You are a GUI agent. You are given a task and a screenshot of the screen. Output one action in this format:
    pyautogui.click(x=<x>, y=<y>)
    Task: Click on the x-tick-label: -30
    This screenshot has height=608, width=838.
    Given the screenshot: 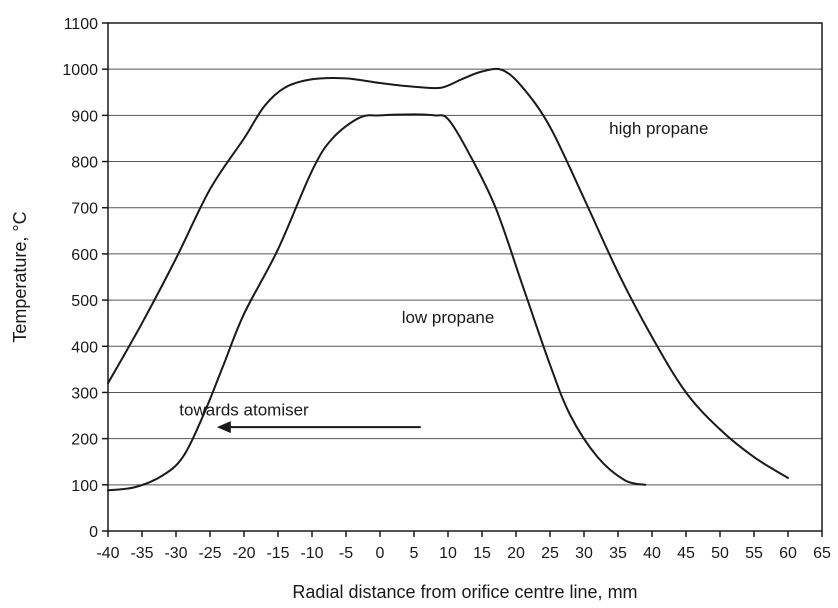 What is the action you would take?
    pyautogui.click(x=175, y=553)
    